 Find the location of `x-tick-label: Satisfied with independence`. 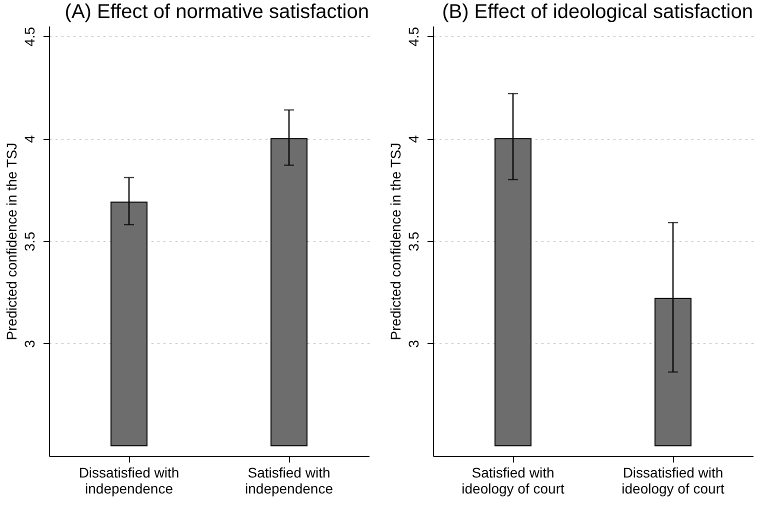

x-tick-label: Satisfied with independence is located at coordinates (289, 480).